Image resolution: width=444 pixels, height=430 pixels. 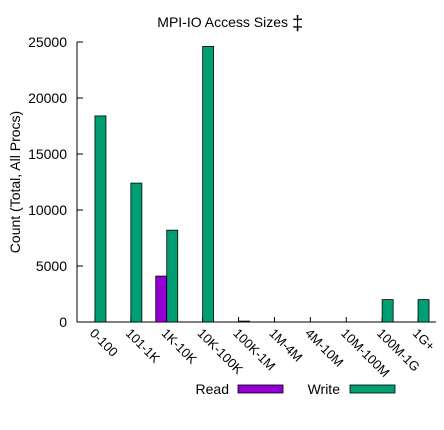 What do you see at coordinates (260, 389) in the screenshot?
I see `legend-swatch-read` at bounding box center [260, 389].